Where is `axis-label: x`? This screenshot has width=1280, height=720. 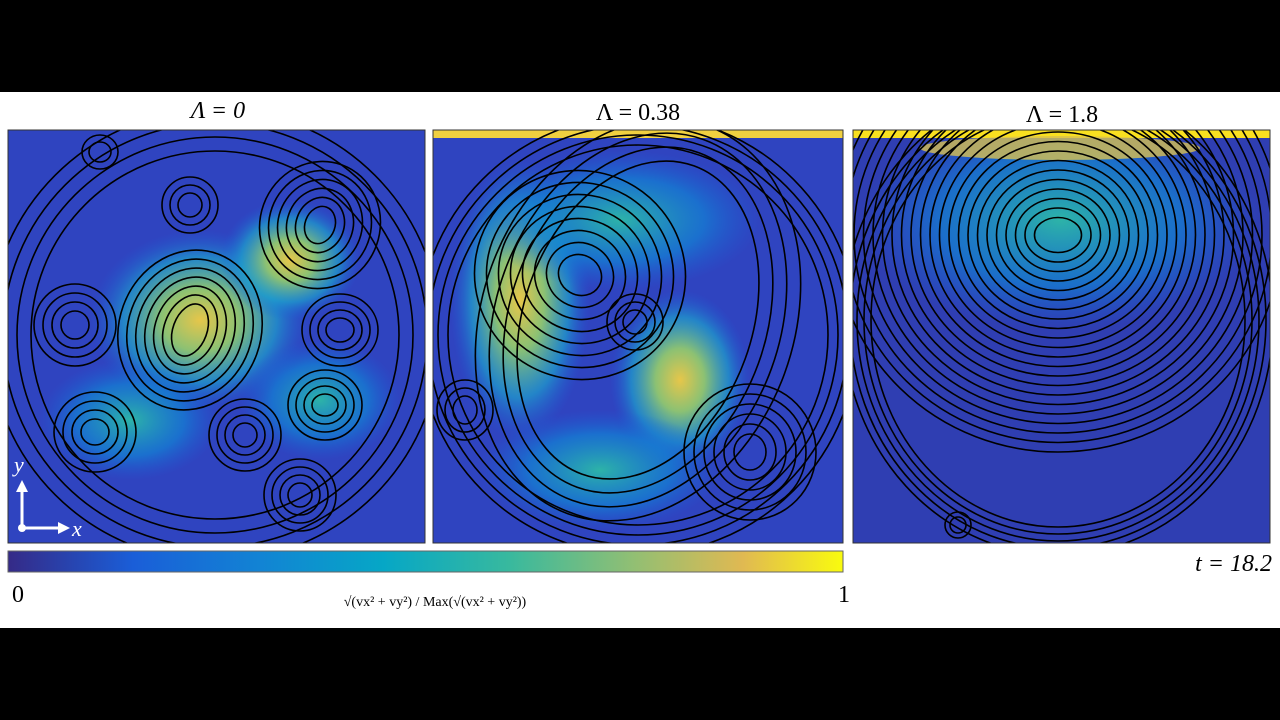 axis-label: x is located at coordinates (76, 528).